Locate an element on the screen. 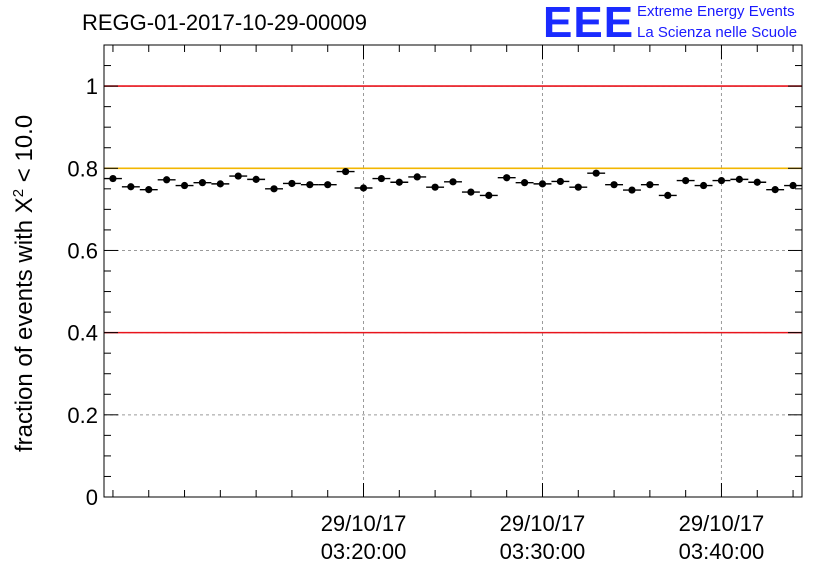 The image size is (836, 572). logo-line-1: Extreme Energy Events is located at coordinates (716, 11).